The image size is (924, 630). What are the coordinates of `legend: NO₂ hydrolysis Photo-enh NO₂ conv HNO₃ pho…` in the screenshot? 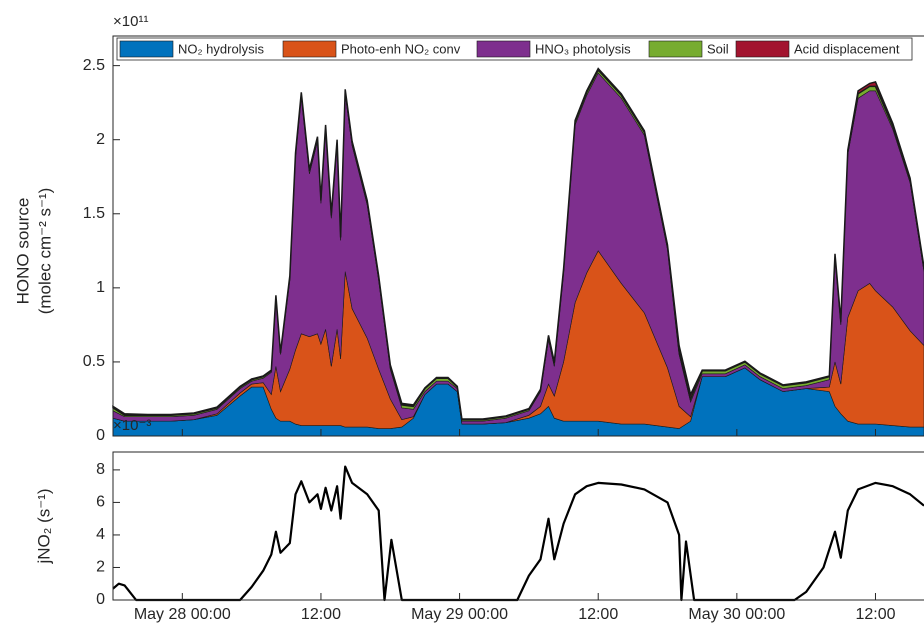 It's located at (514, 49).